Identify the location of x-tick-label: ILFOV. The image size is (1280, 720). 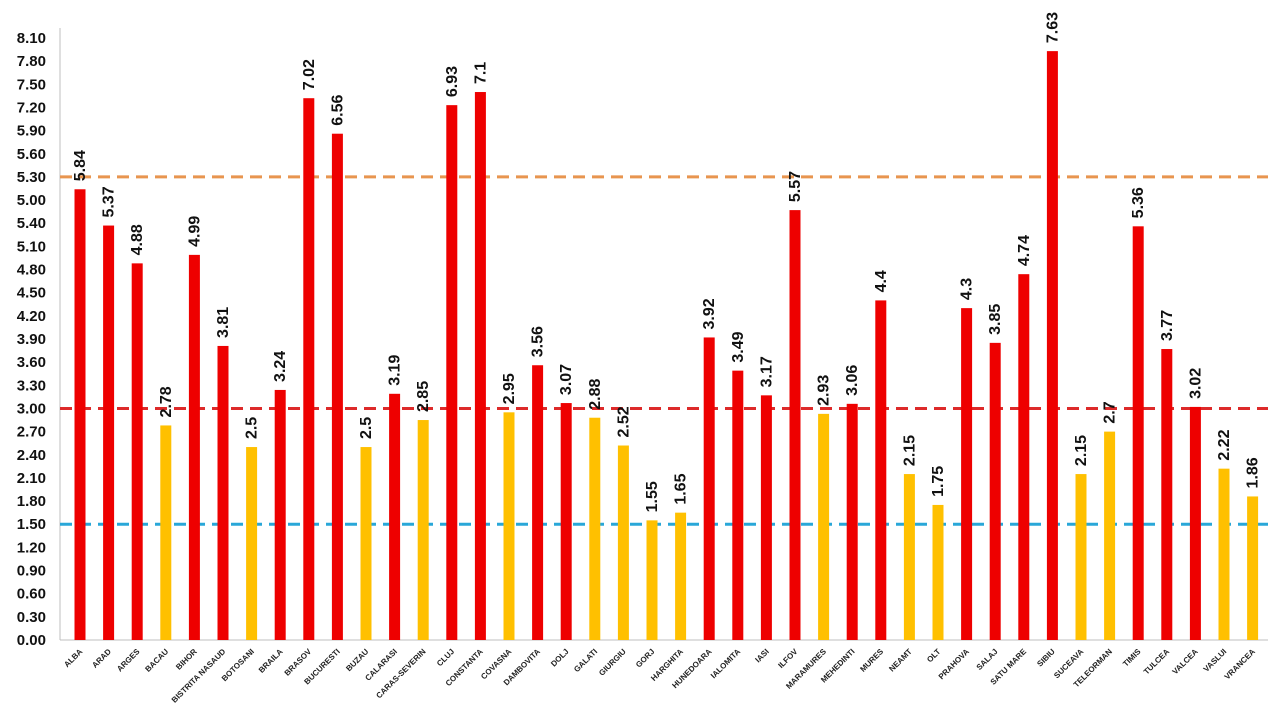
(787, 658).